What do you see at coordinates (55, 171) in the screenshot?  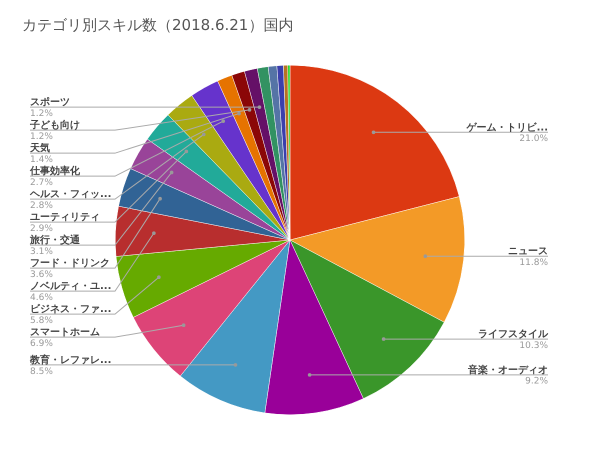 I see `slice-label: 仕事効率化` at bounding box center [55, 171].